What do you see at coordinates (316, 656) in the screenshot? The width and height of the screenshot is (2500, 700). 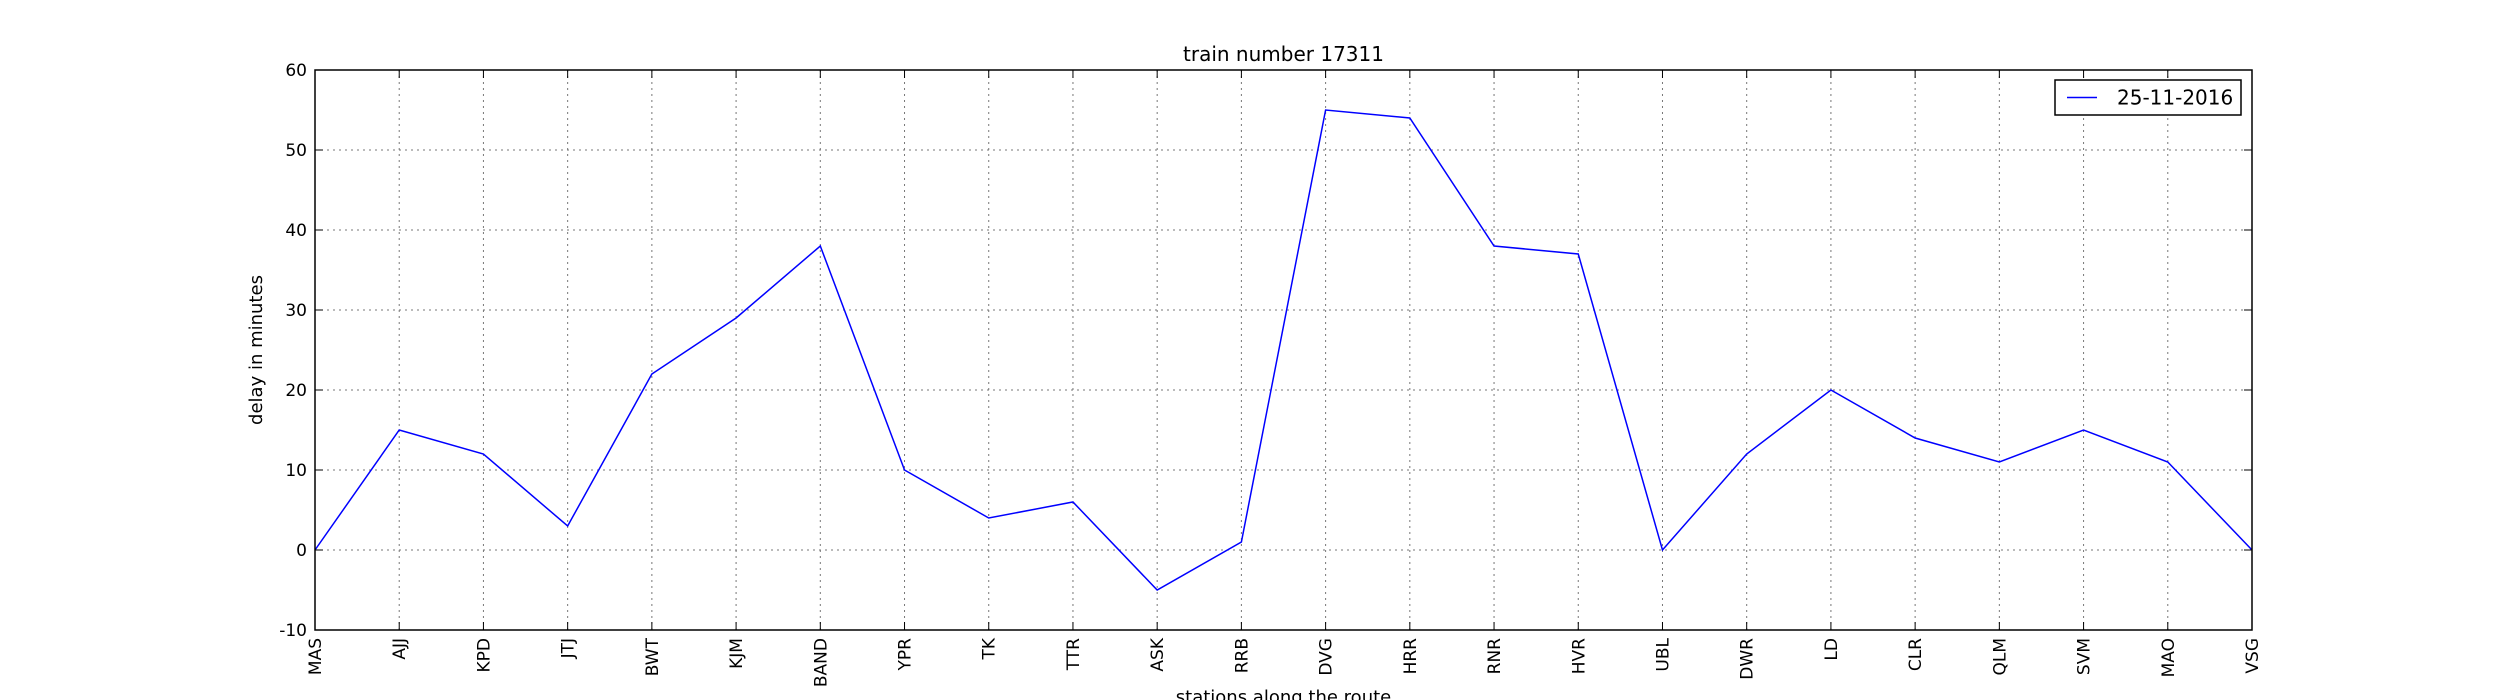 I see `x-tick-label: MAS` at bounding box center [316, 656].